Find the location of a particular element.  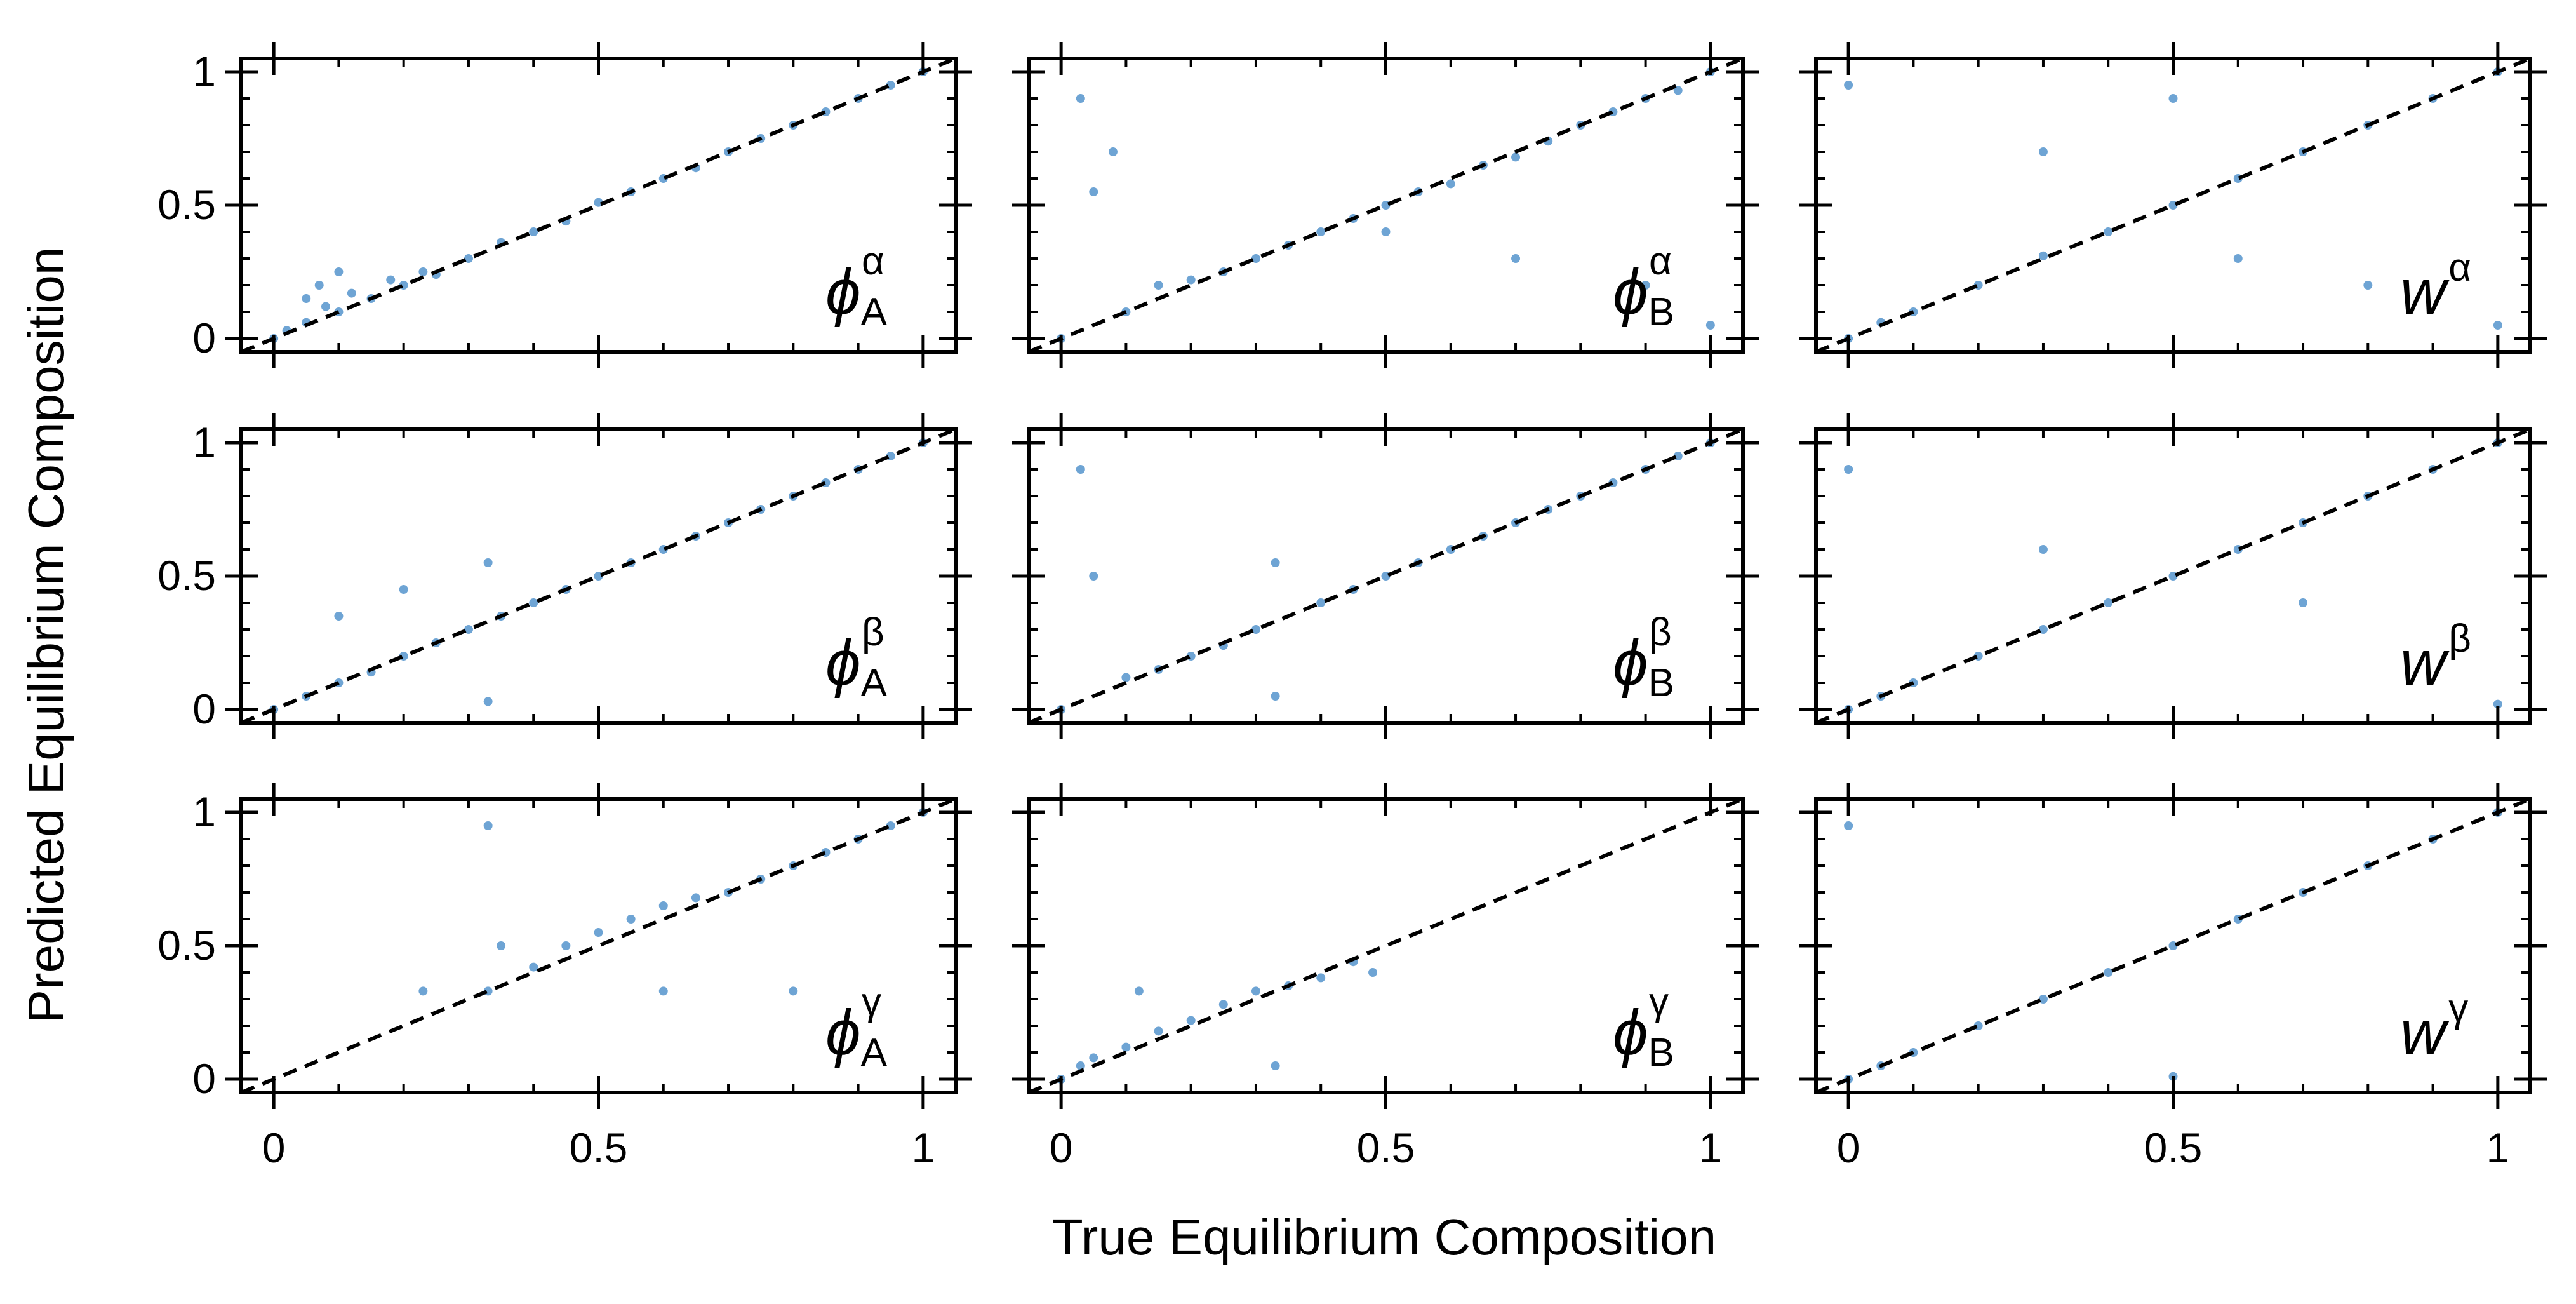

panel-label: ϕBβ is located at coordinates (1644, 657).